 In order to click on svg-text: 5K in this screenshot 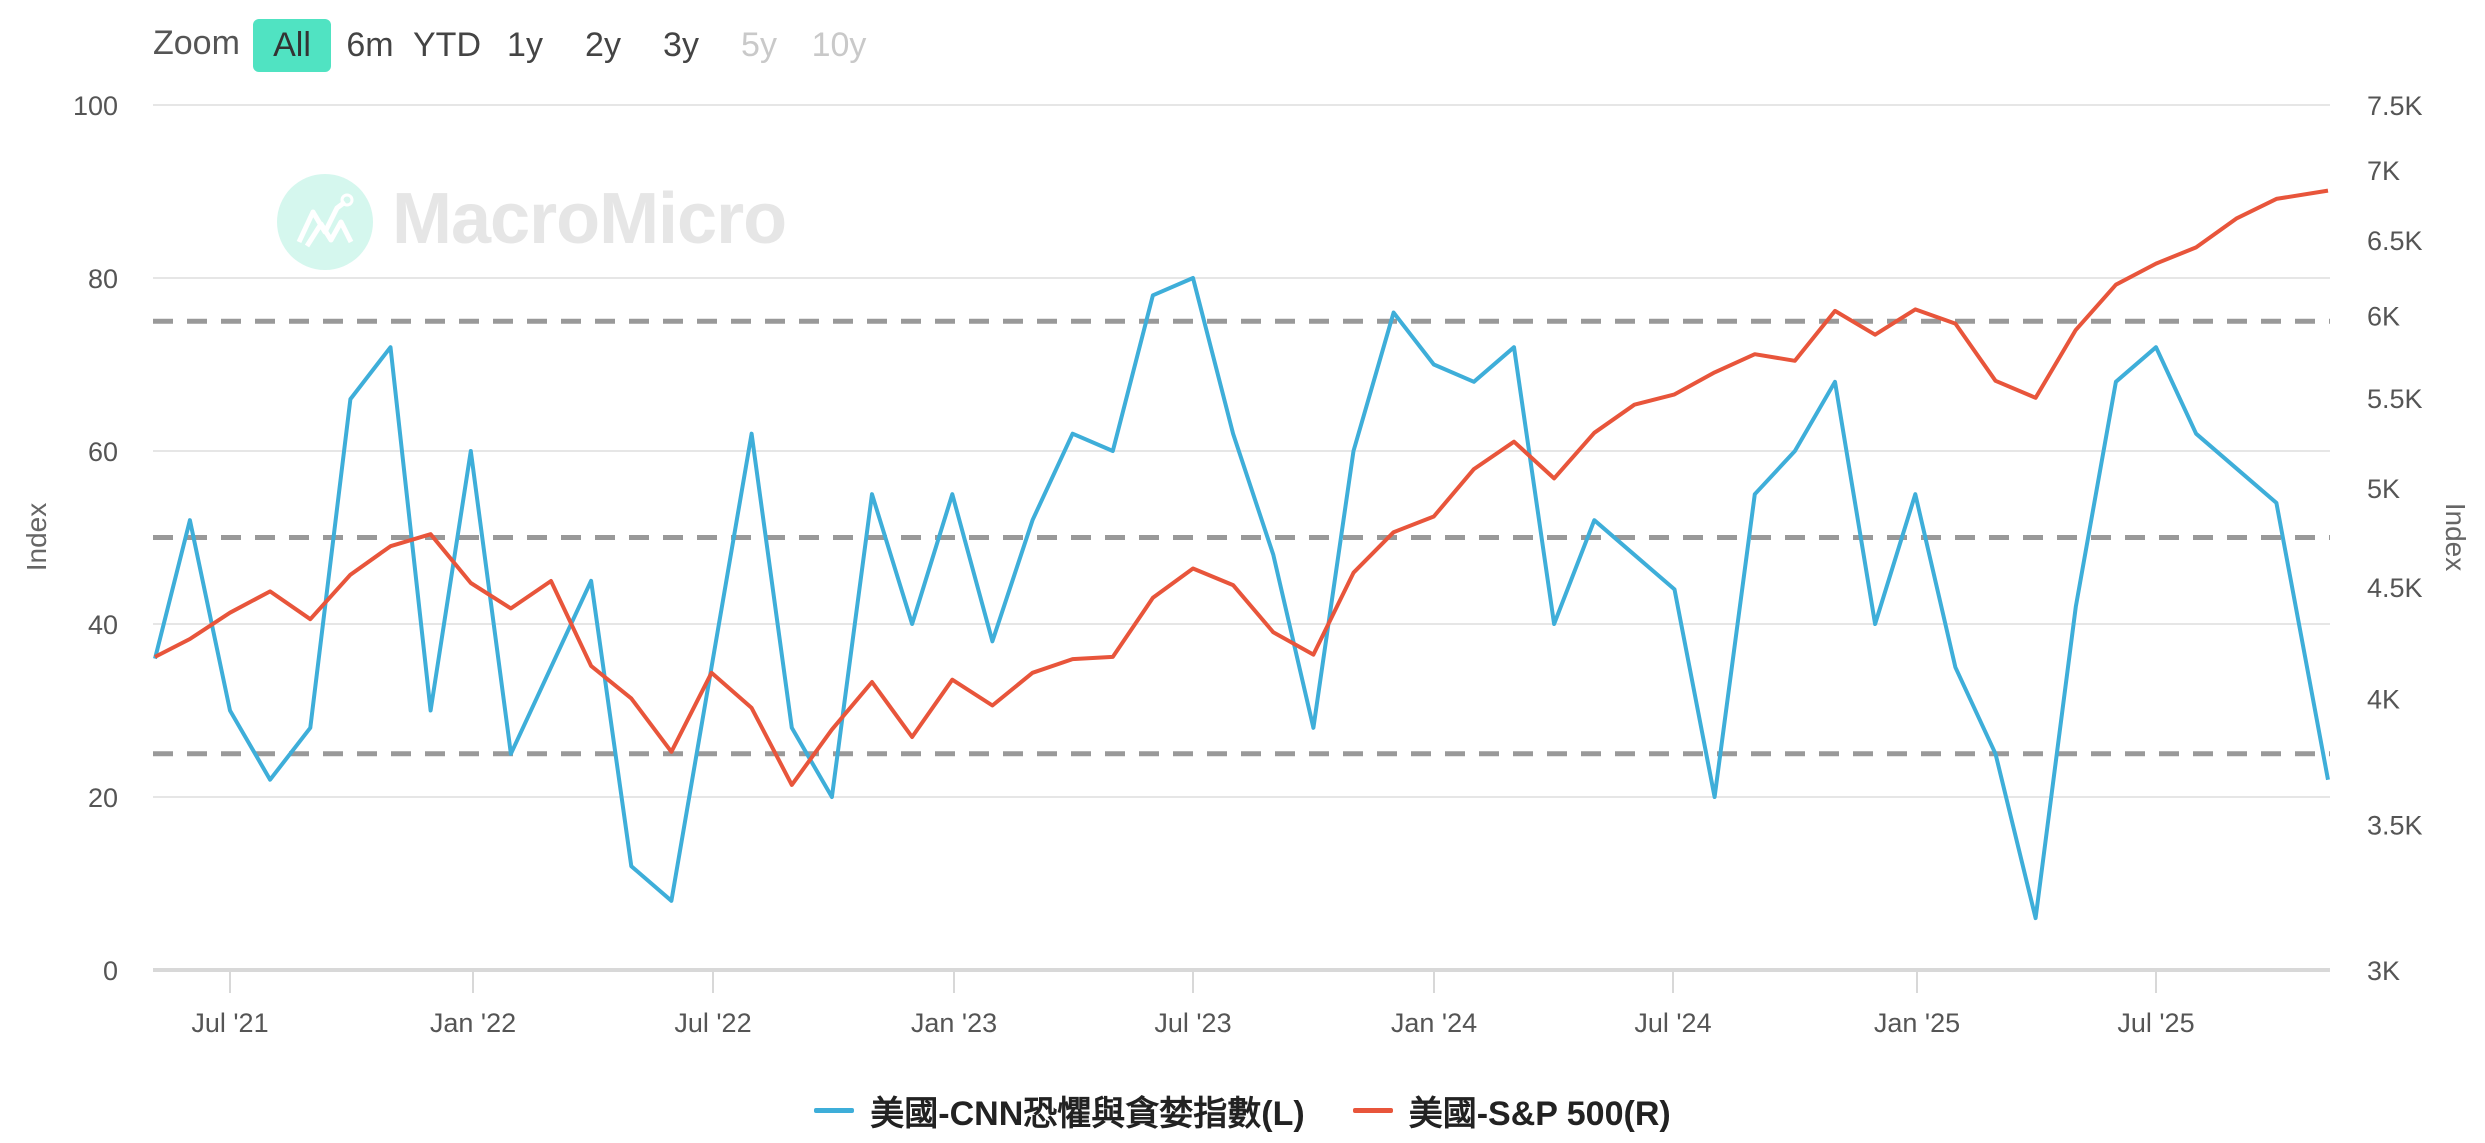, I will do `click(2383, 489)`.